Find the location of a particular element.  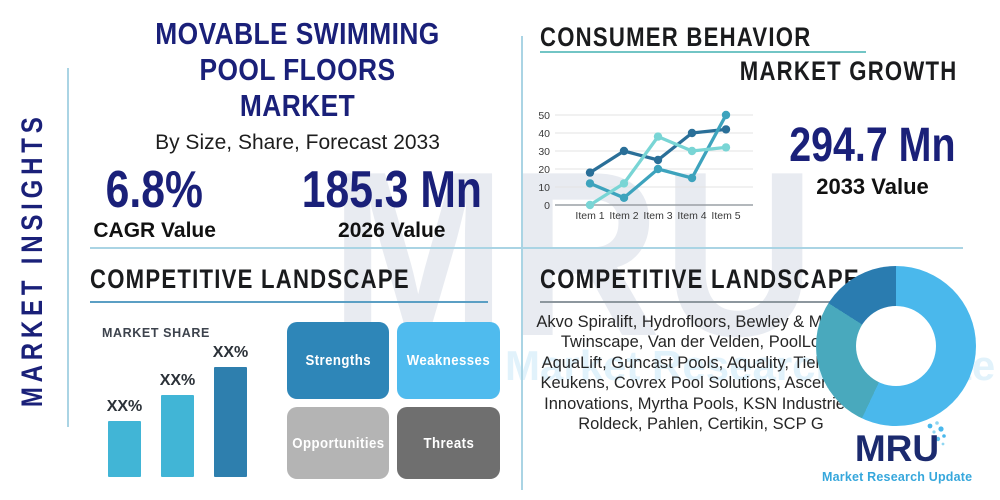

donut-chart is located at coordinates (896, 346).